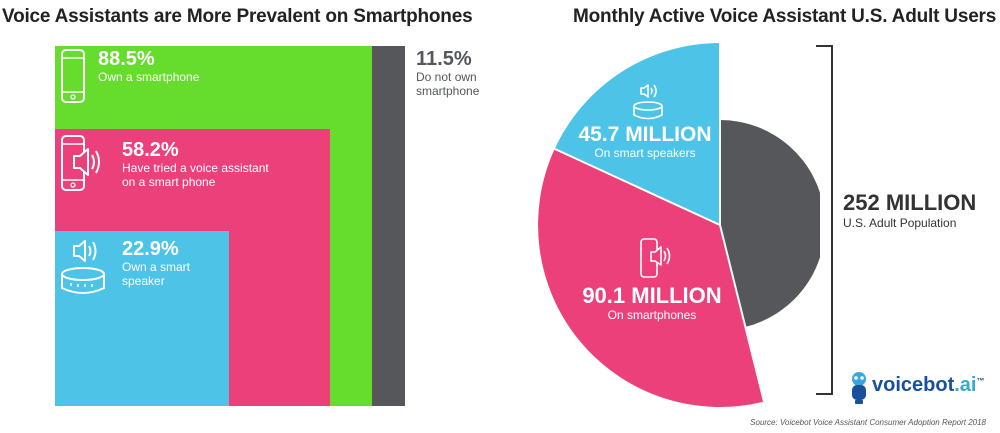  I want to click on pie-slice-smartphones, so click(651, 277).